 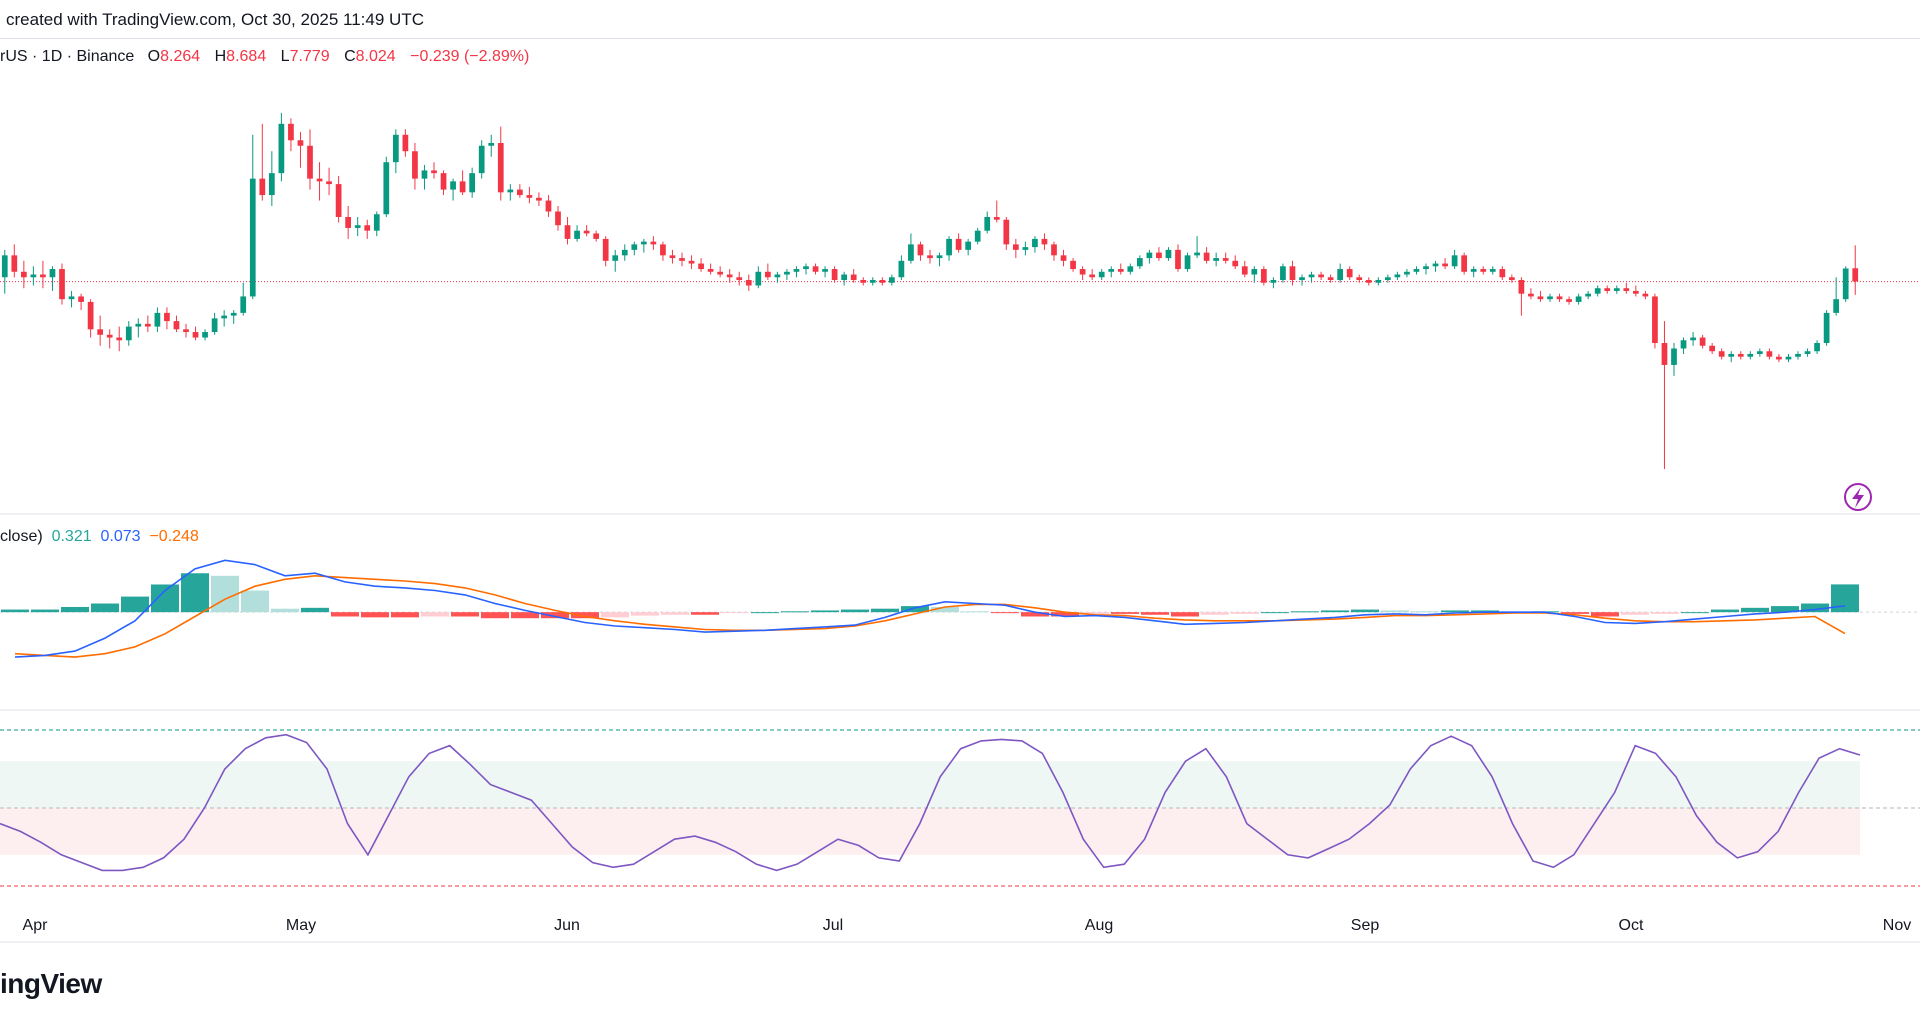 What do you see at coordinates (1099, 925) in the screenshot?
I see `time-axis-label: Aug` at bounding box center [1099, 925].